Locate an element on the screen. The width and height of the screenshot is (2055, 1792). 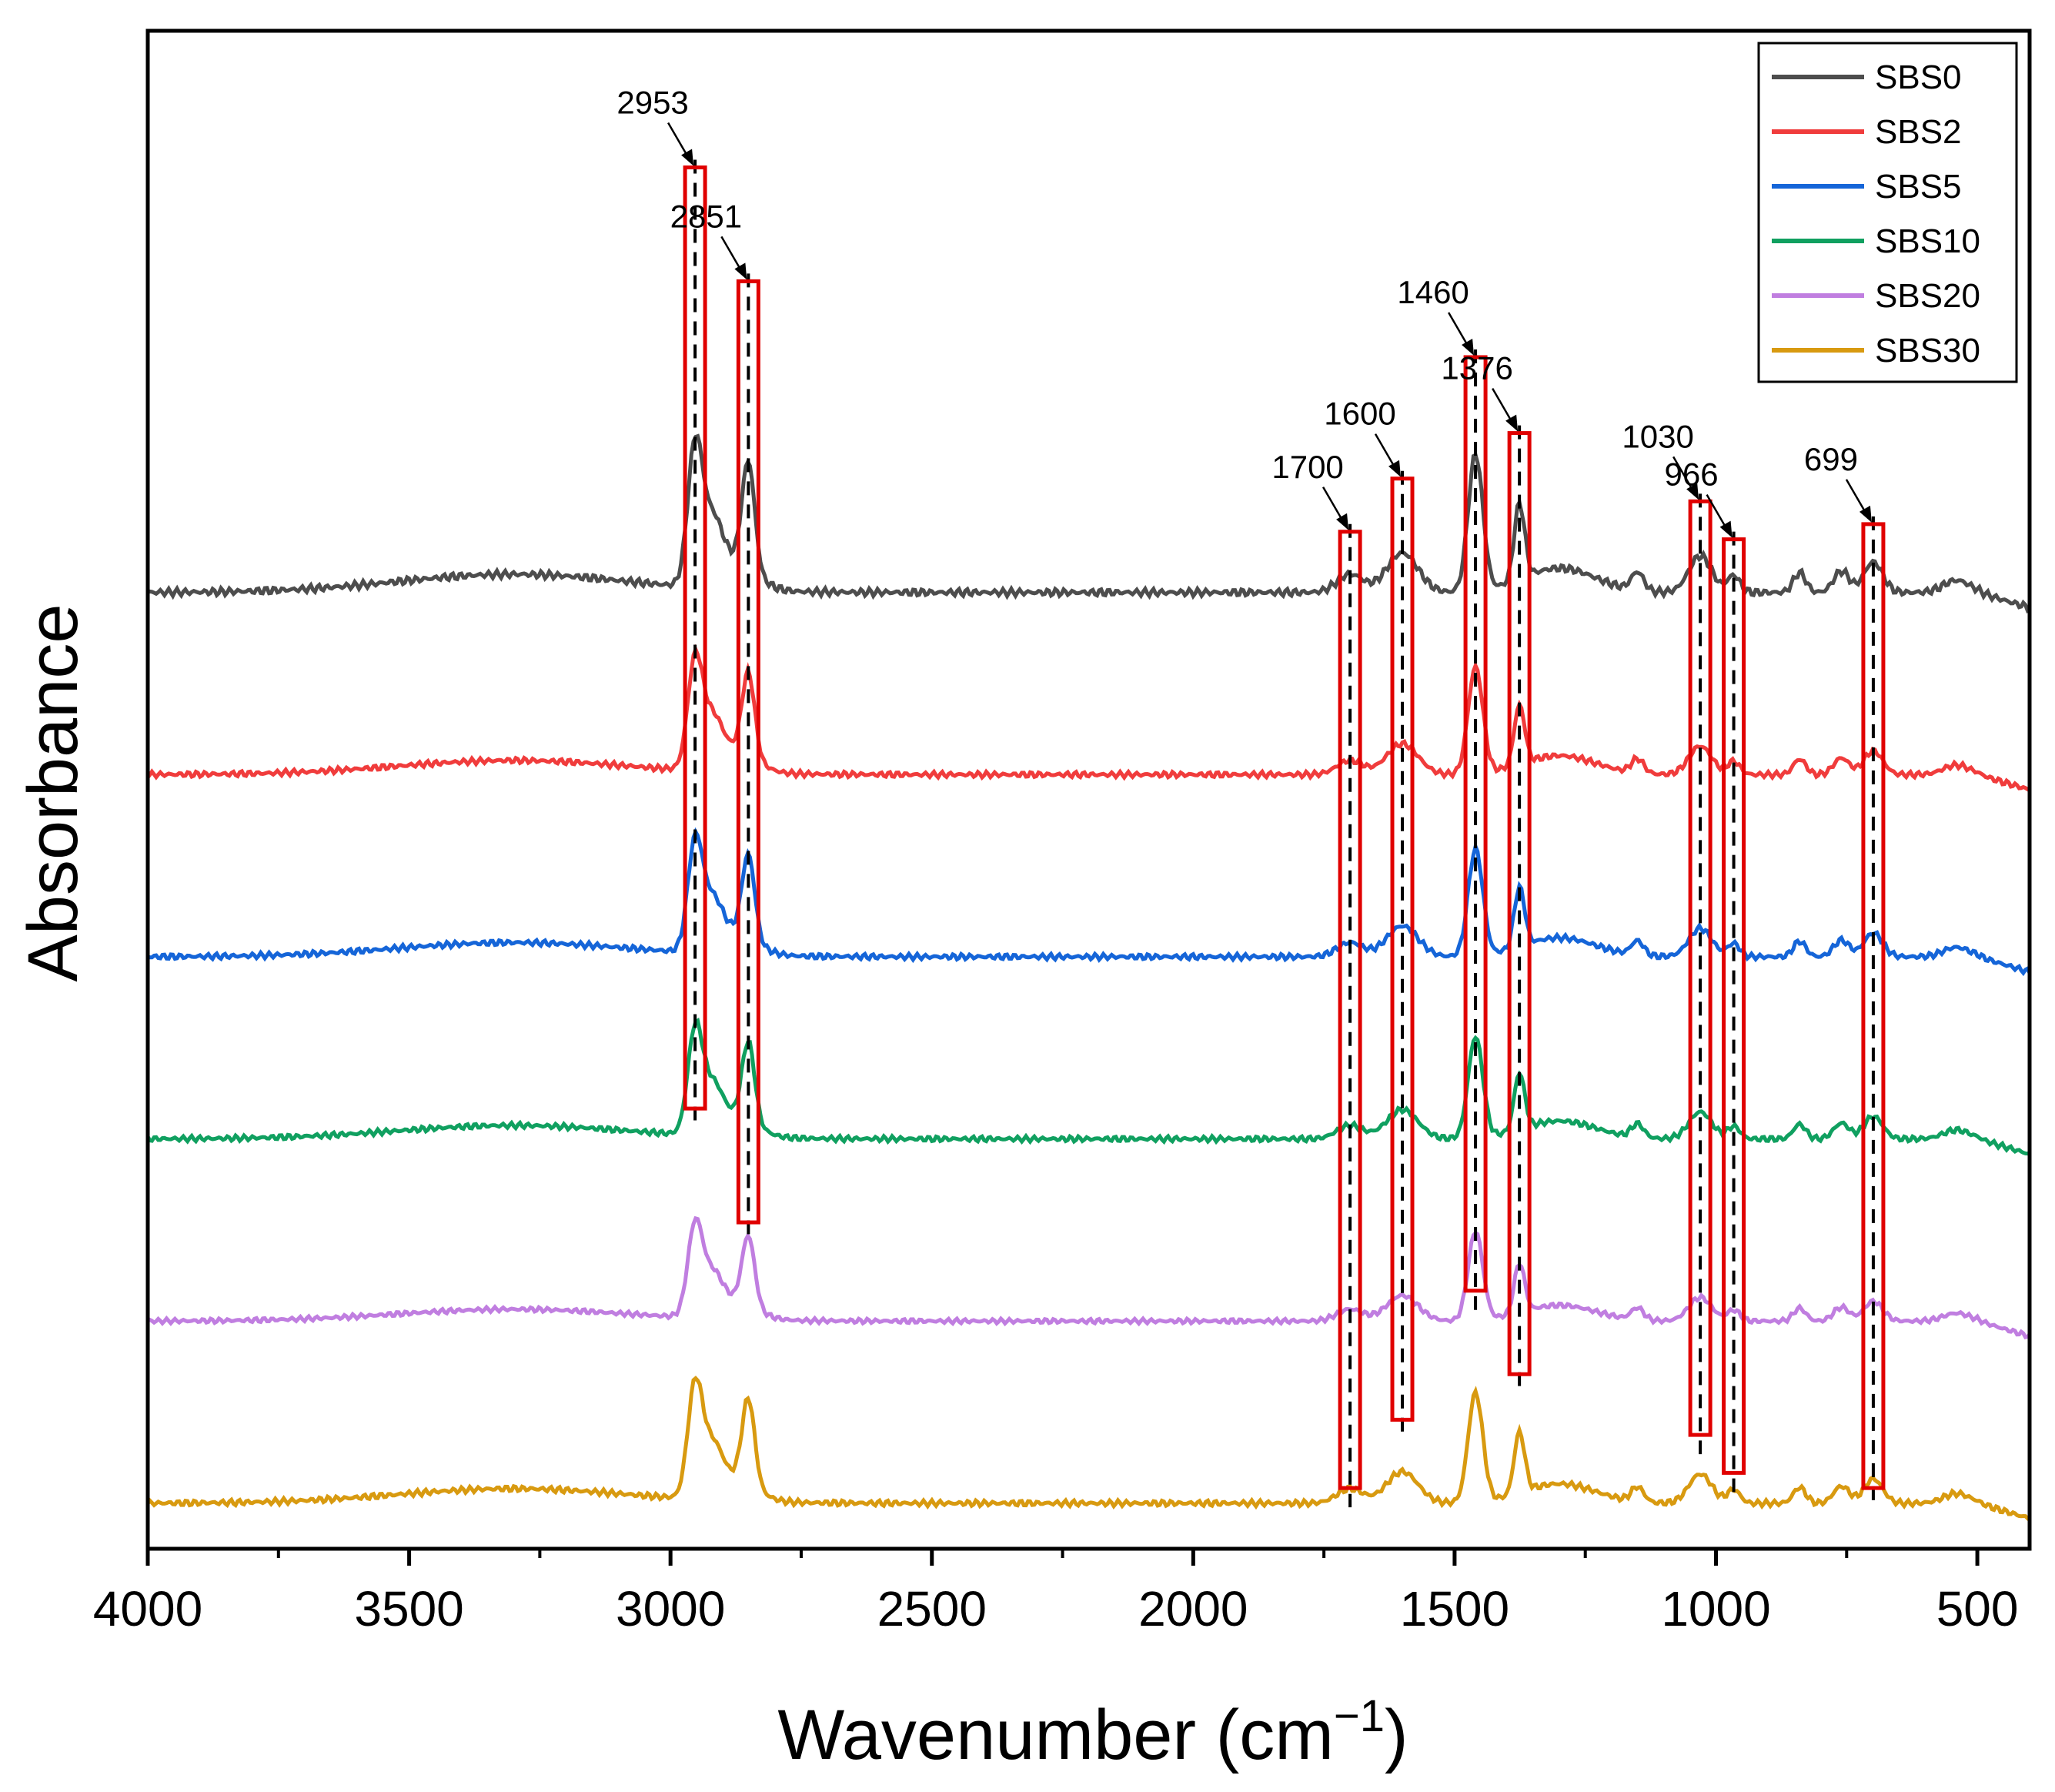
peak-label-1376: 1376 is located at coordinates (1476, 368).